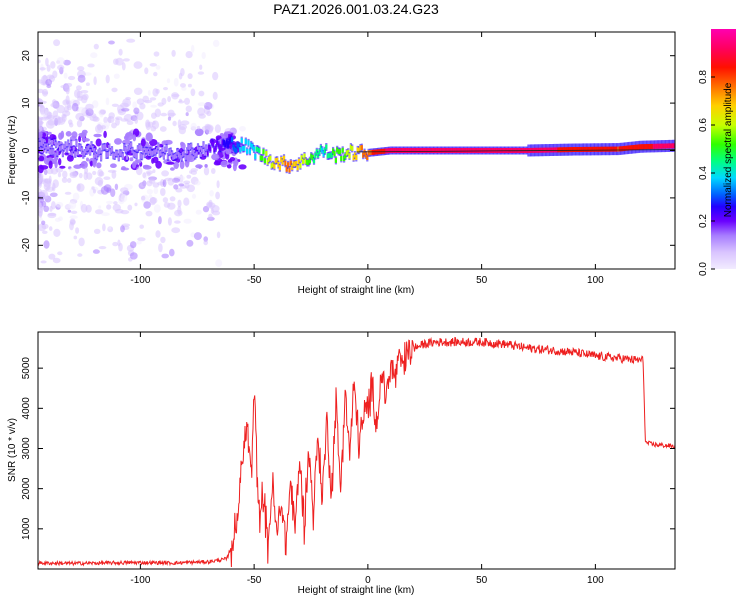  Describe the element at coordinates (368, 580) in the screenshot. I see `snr-x-tick-label: 0` at that location.